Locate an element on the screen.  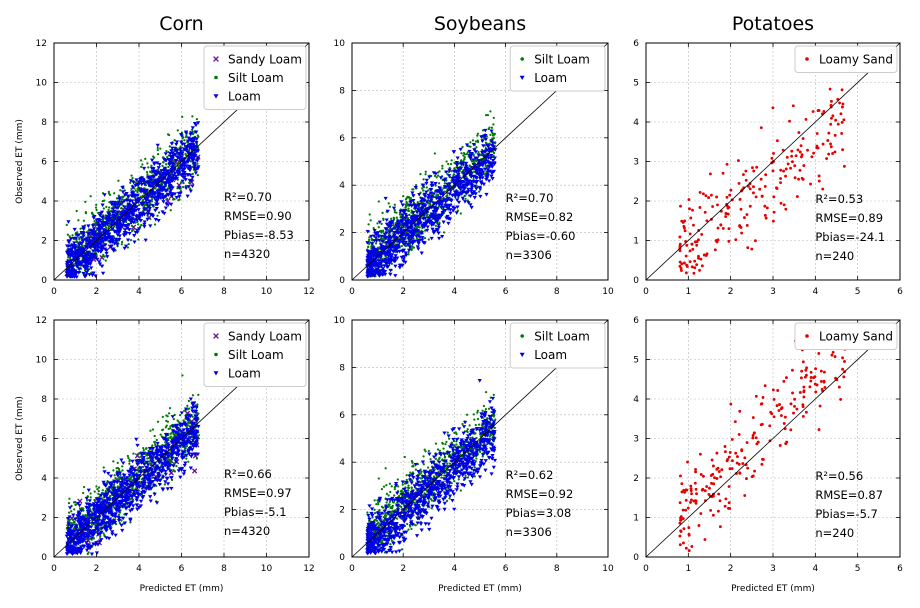
legend-entry: Sandy Loam is located at coordinates (265, 60).